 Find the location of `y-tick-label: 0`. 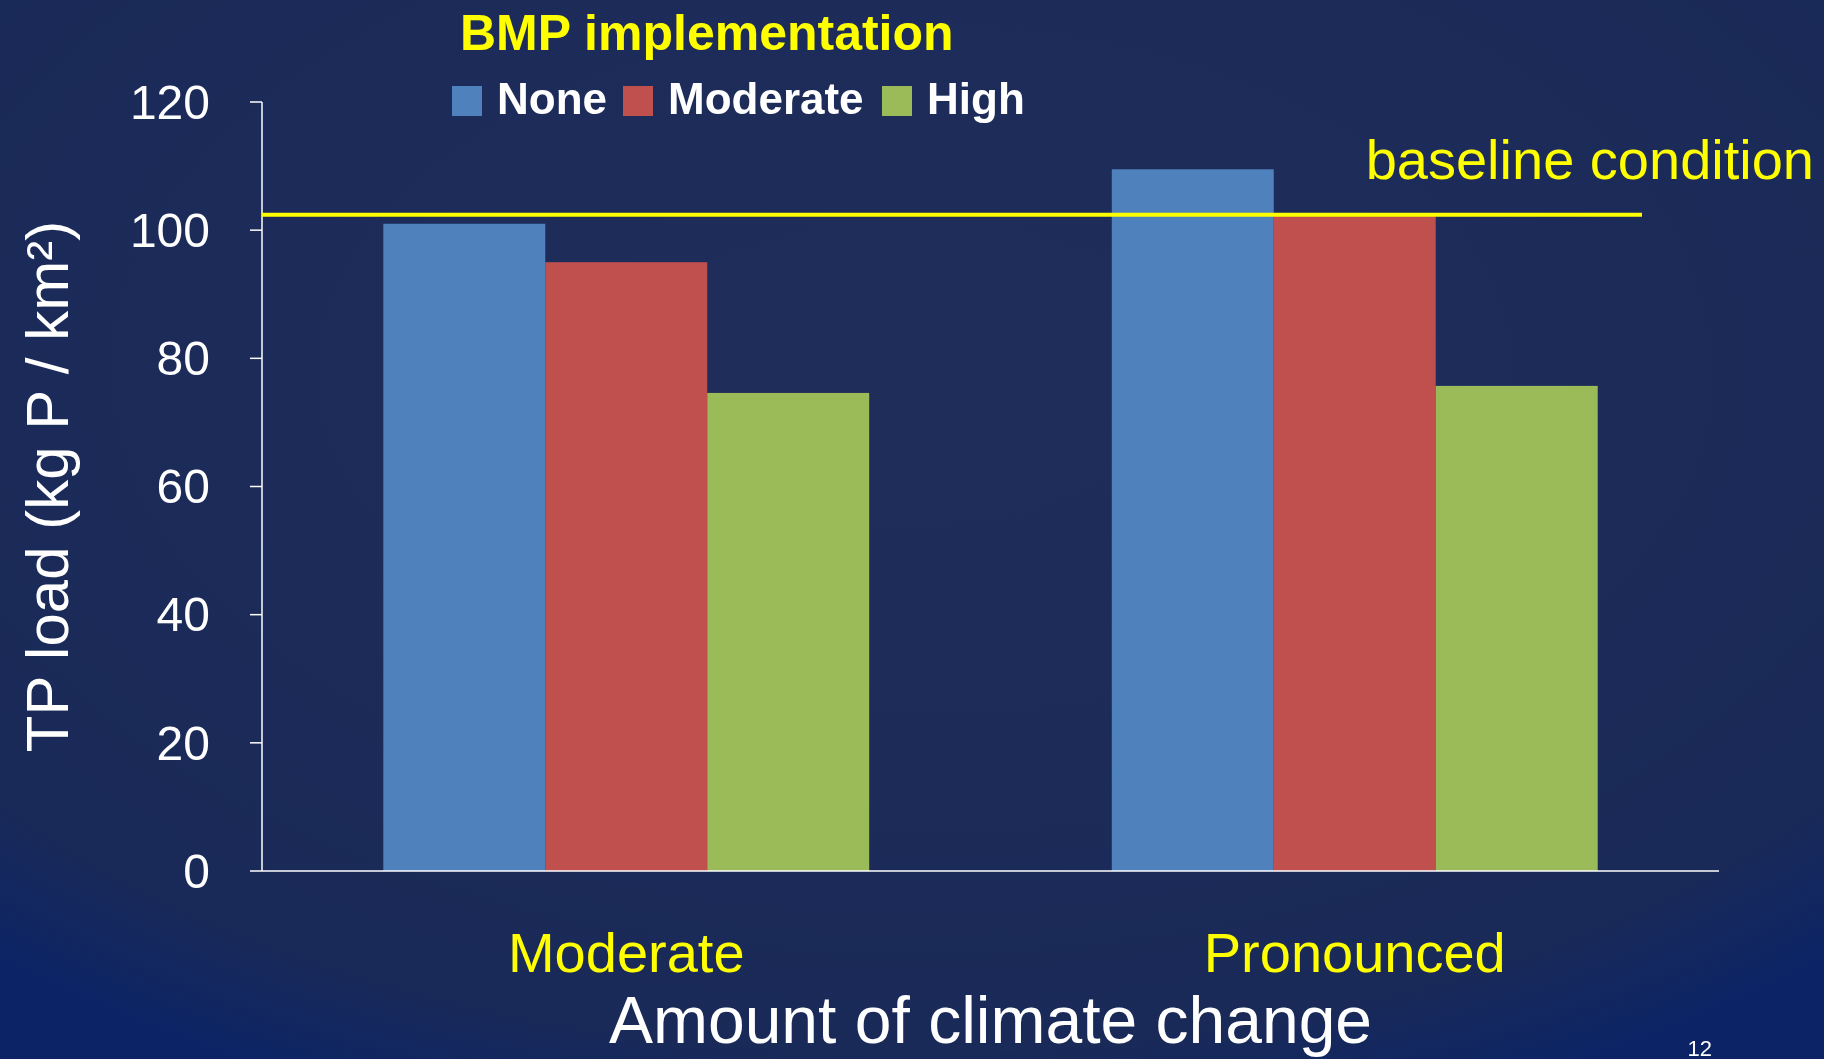

y-tick-label: 0 is located at coordinates (196, 871).